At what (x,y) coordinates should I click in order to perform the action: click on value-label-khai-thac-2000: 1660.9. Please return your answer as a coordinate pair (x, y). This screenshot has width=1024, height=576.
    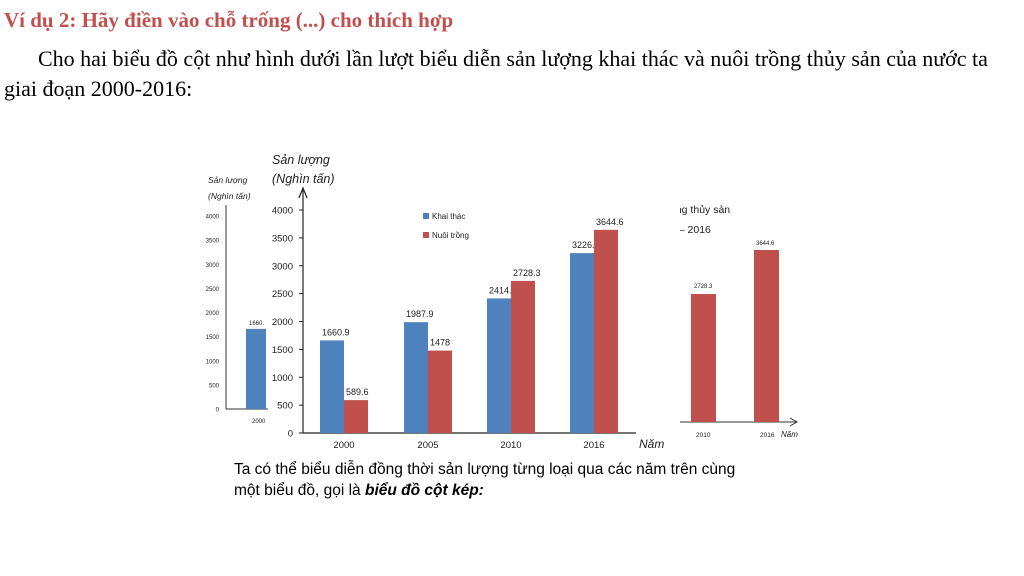
    Looking at the image, I should click on (336, 332).